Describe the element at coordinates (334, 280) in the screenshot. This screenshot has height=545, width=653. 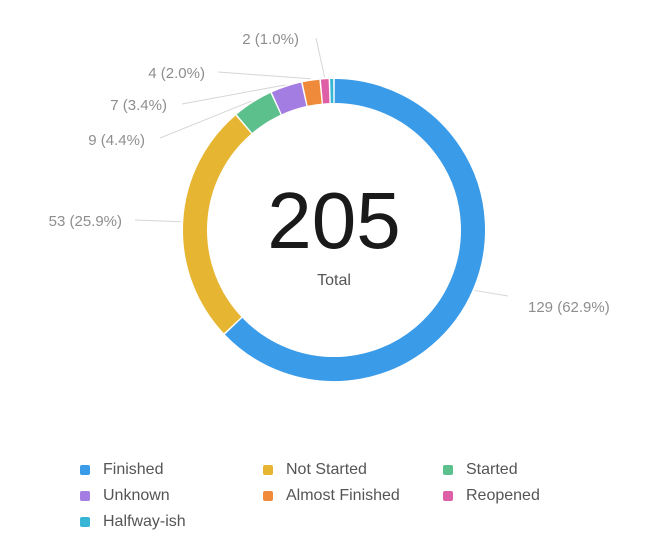
I see `total-caption: Total` at that location.